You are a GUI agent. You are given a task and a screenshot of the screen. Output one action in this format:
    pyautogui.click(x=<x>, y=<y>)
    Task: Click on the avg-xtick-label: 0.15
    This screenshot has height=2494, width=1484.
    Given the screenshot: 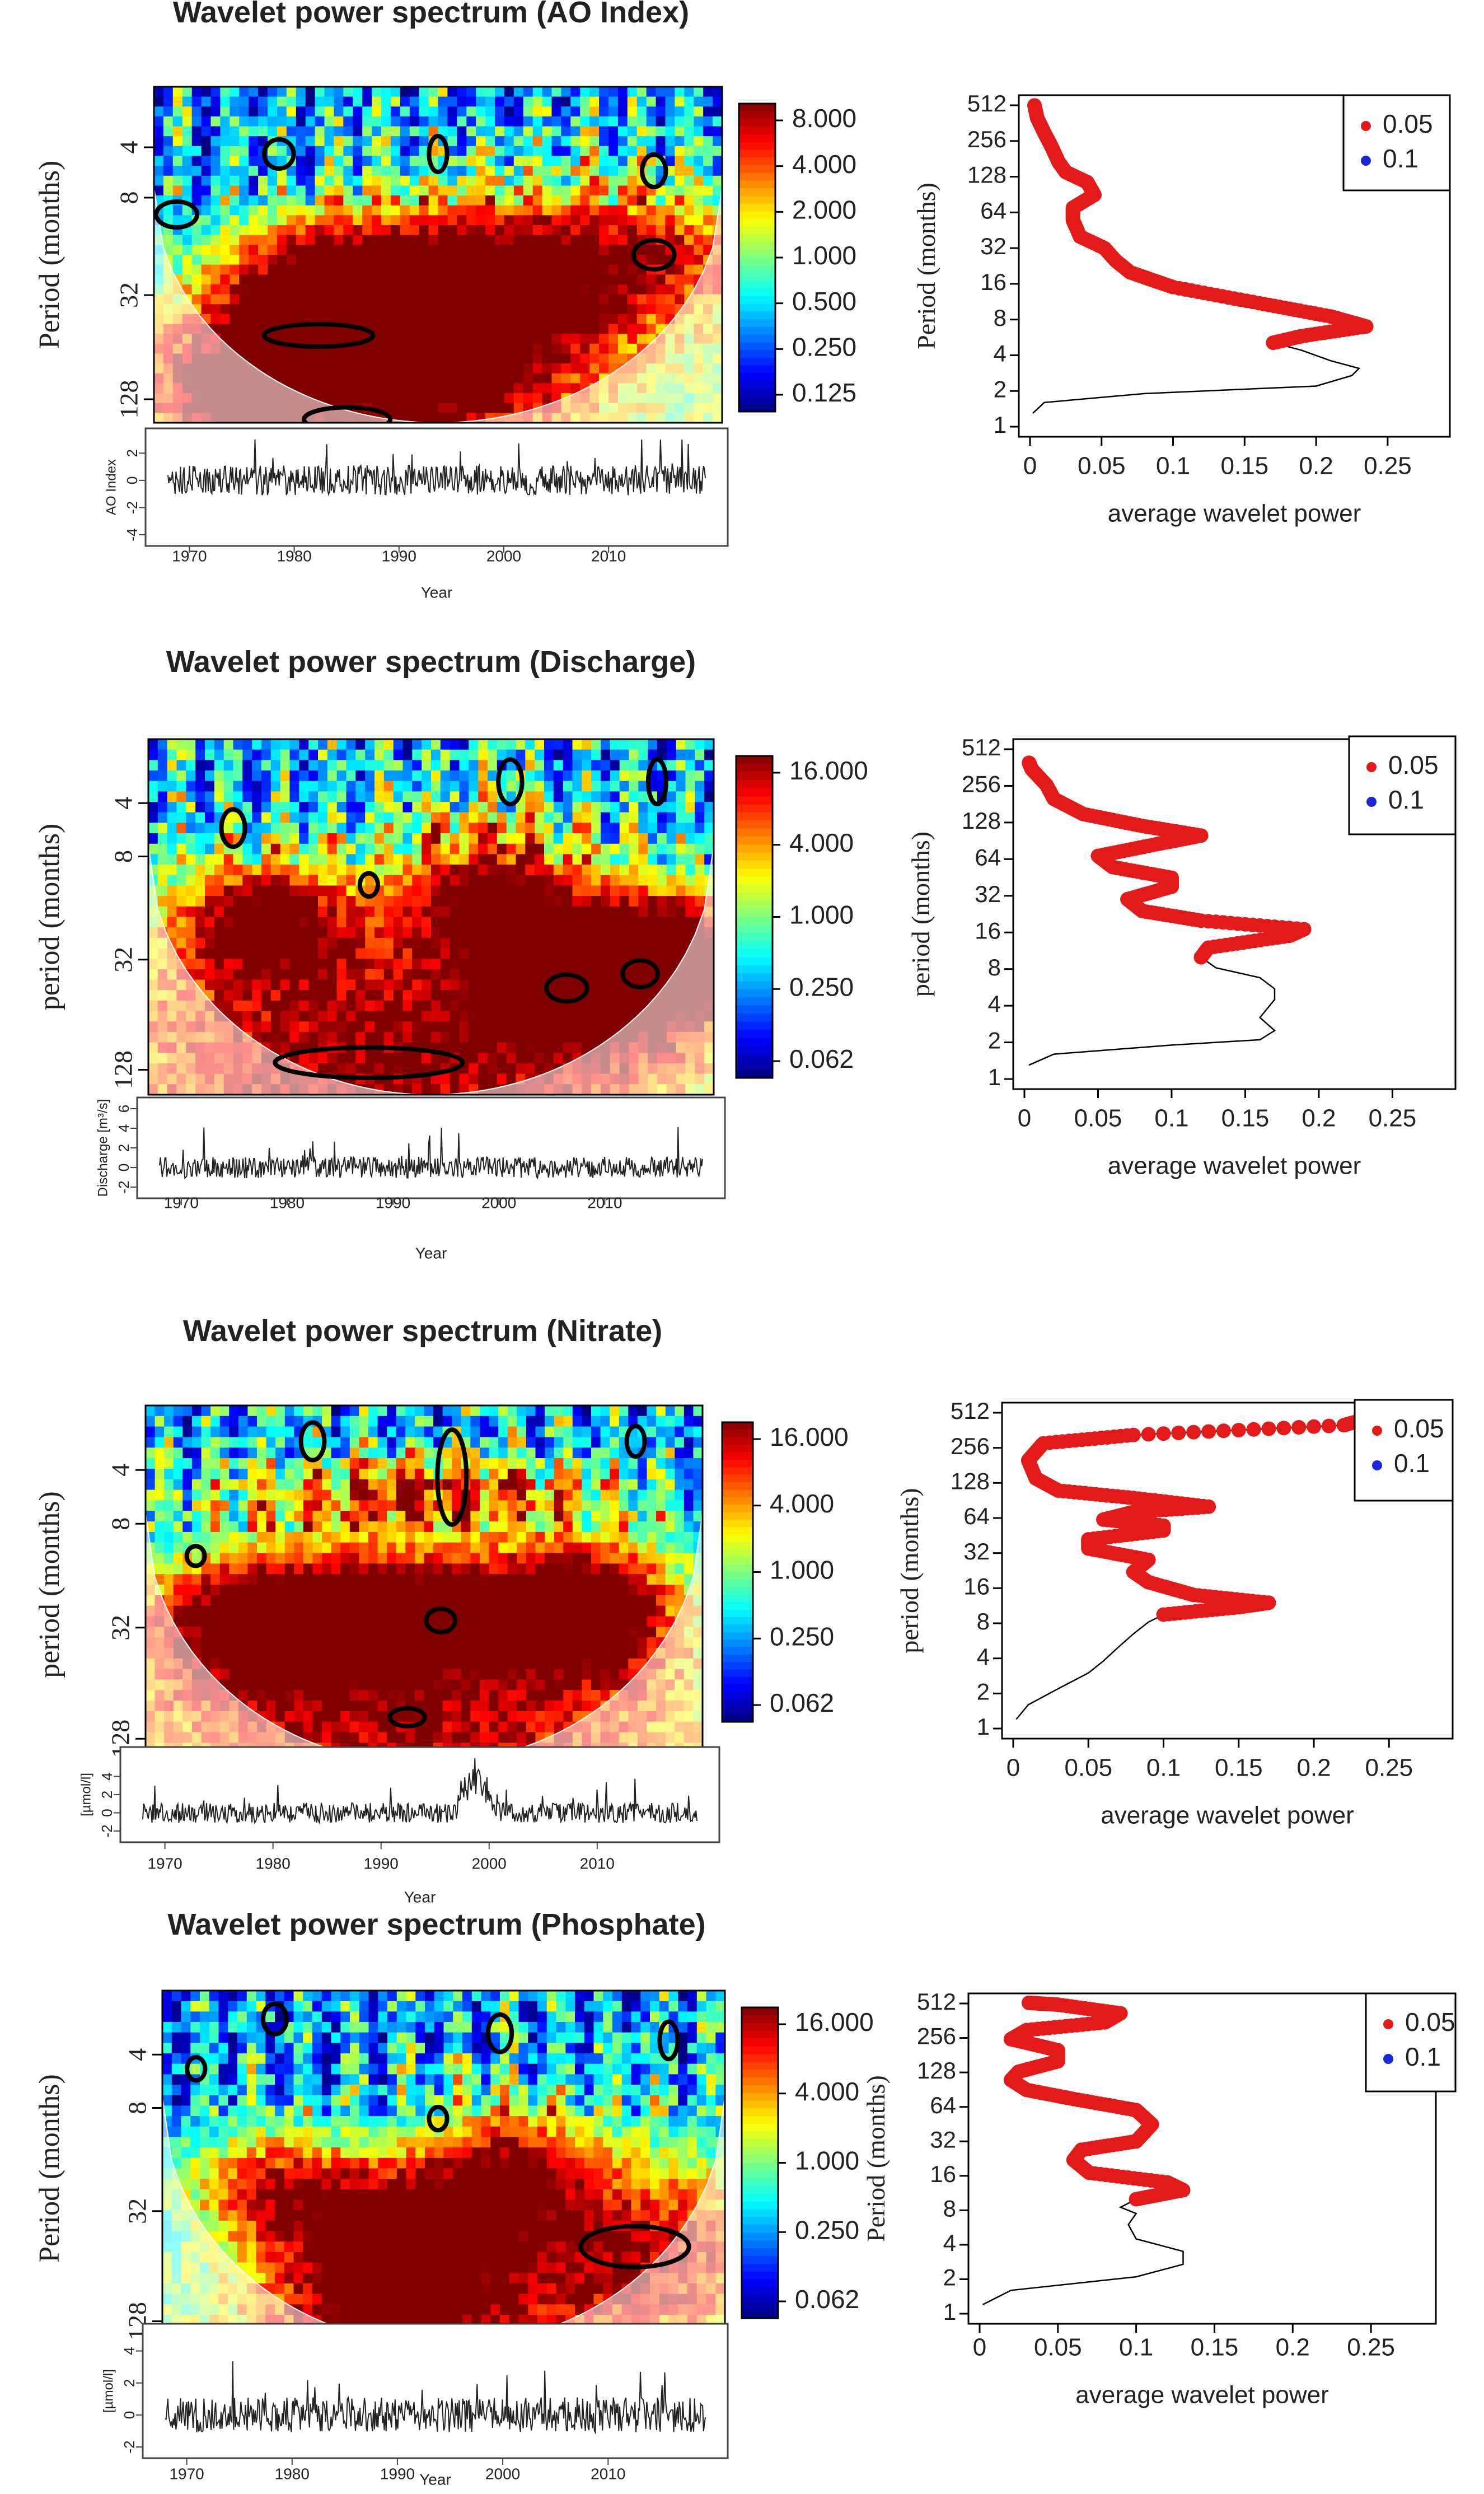 What is the action you would take?
    pyautogui.click(x=1239, y=1768)
    